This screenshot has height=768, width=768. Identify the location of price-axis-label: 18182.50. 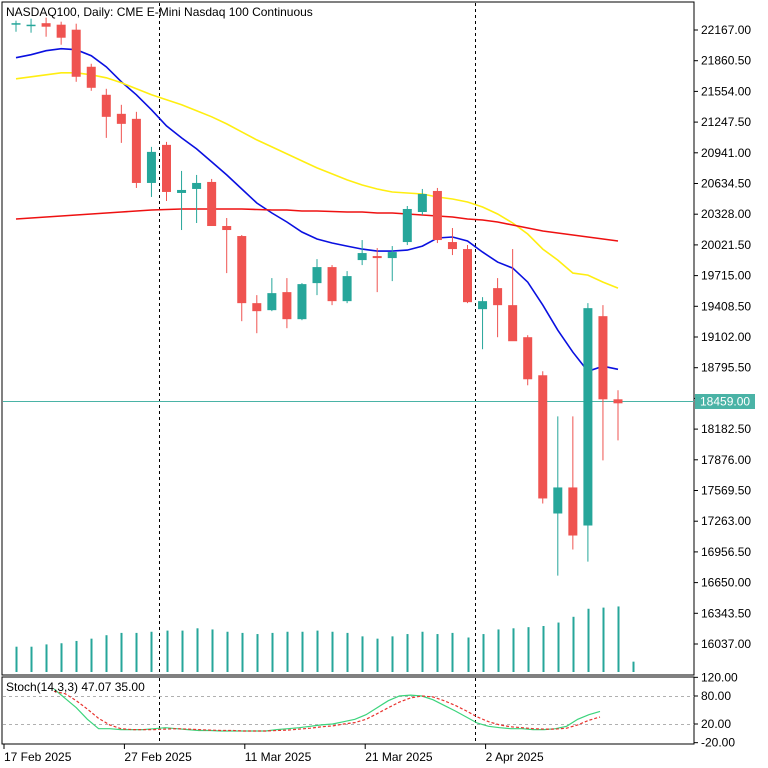
(726, 429).